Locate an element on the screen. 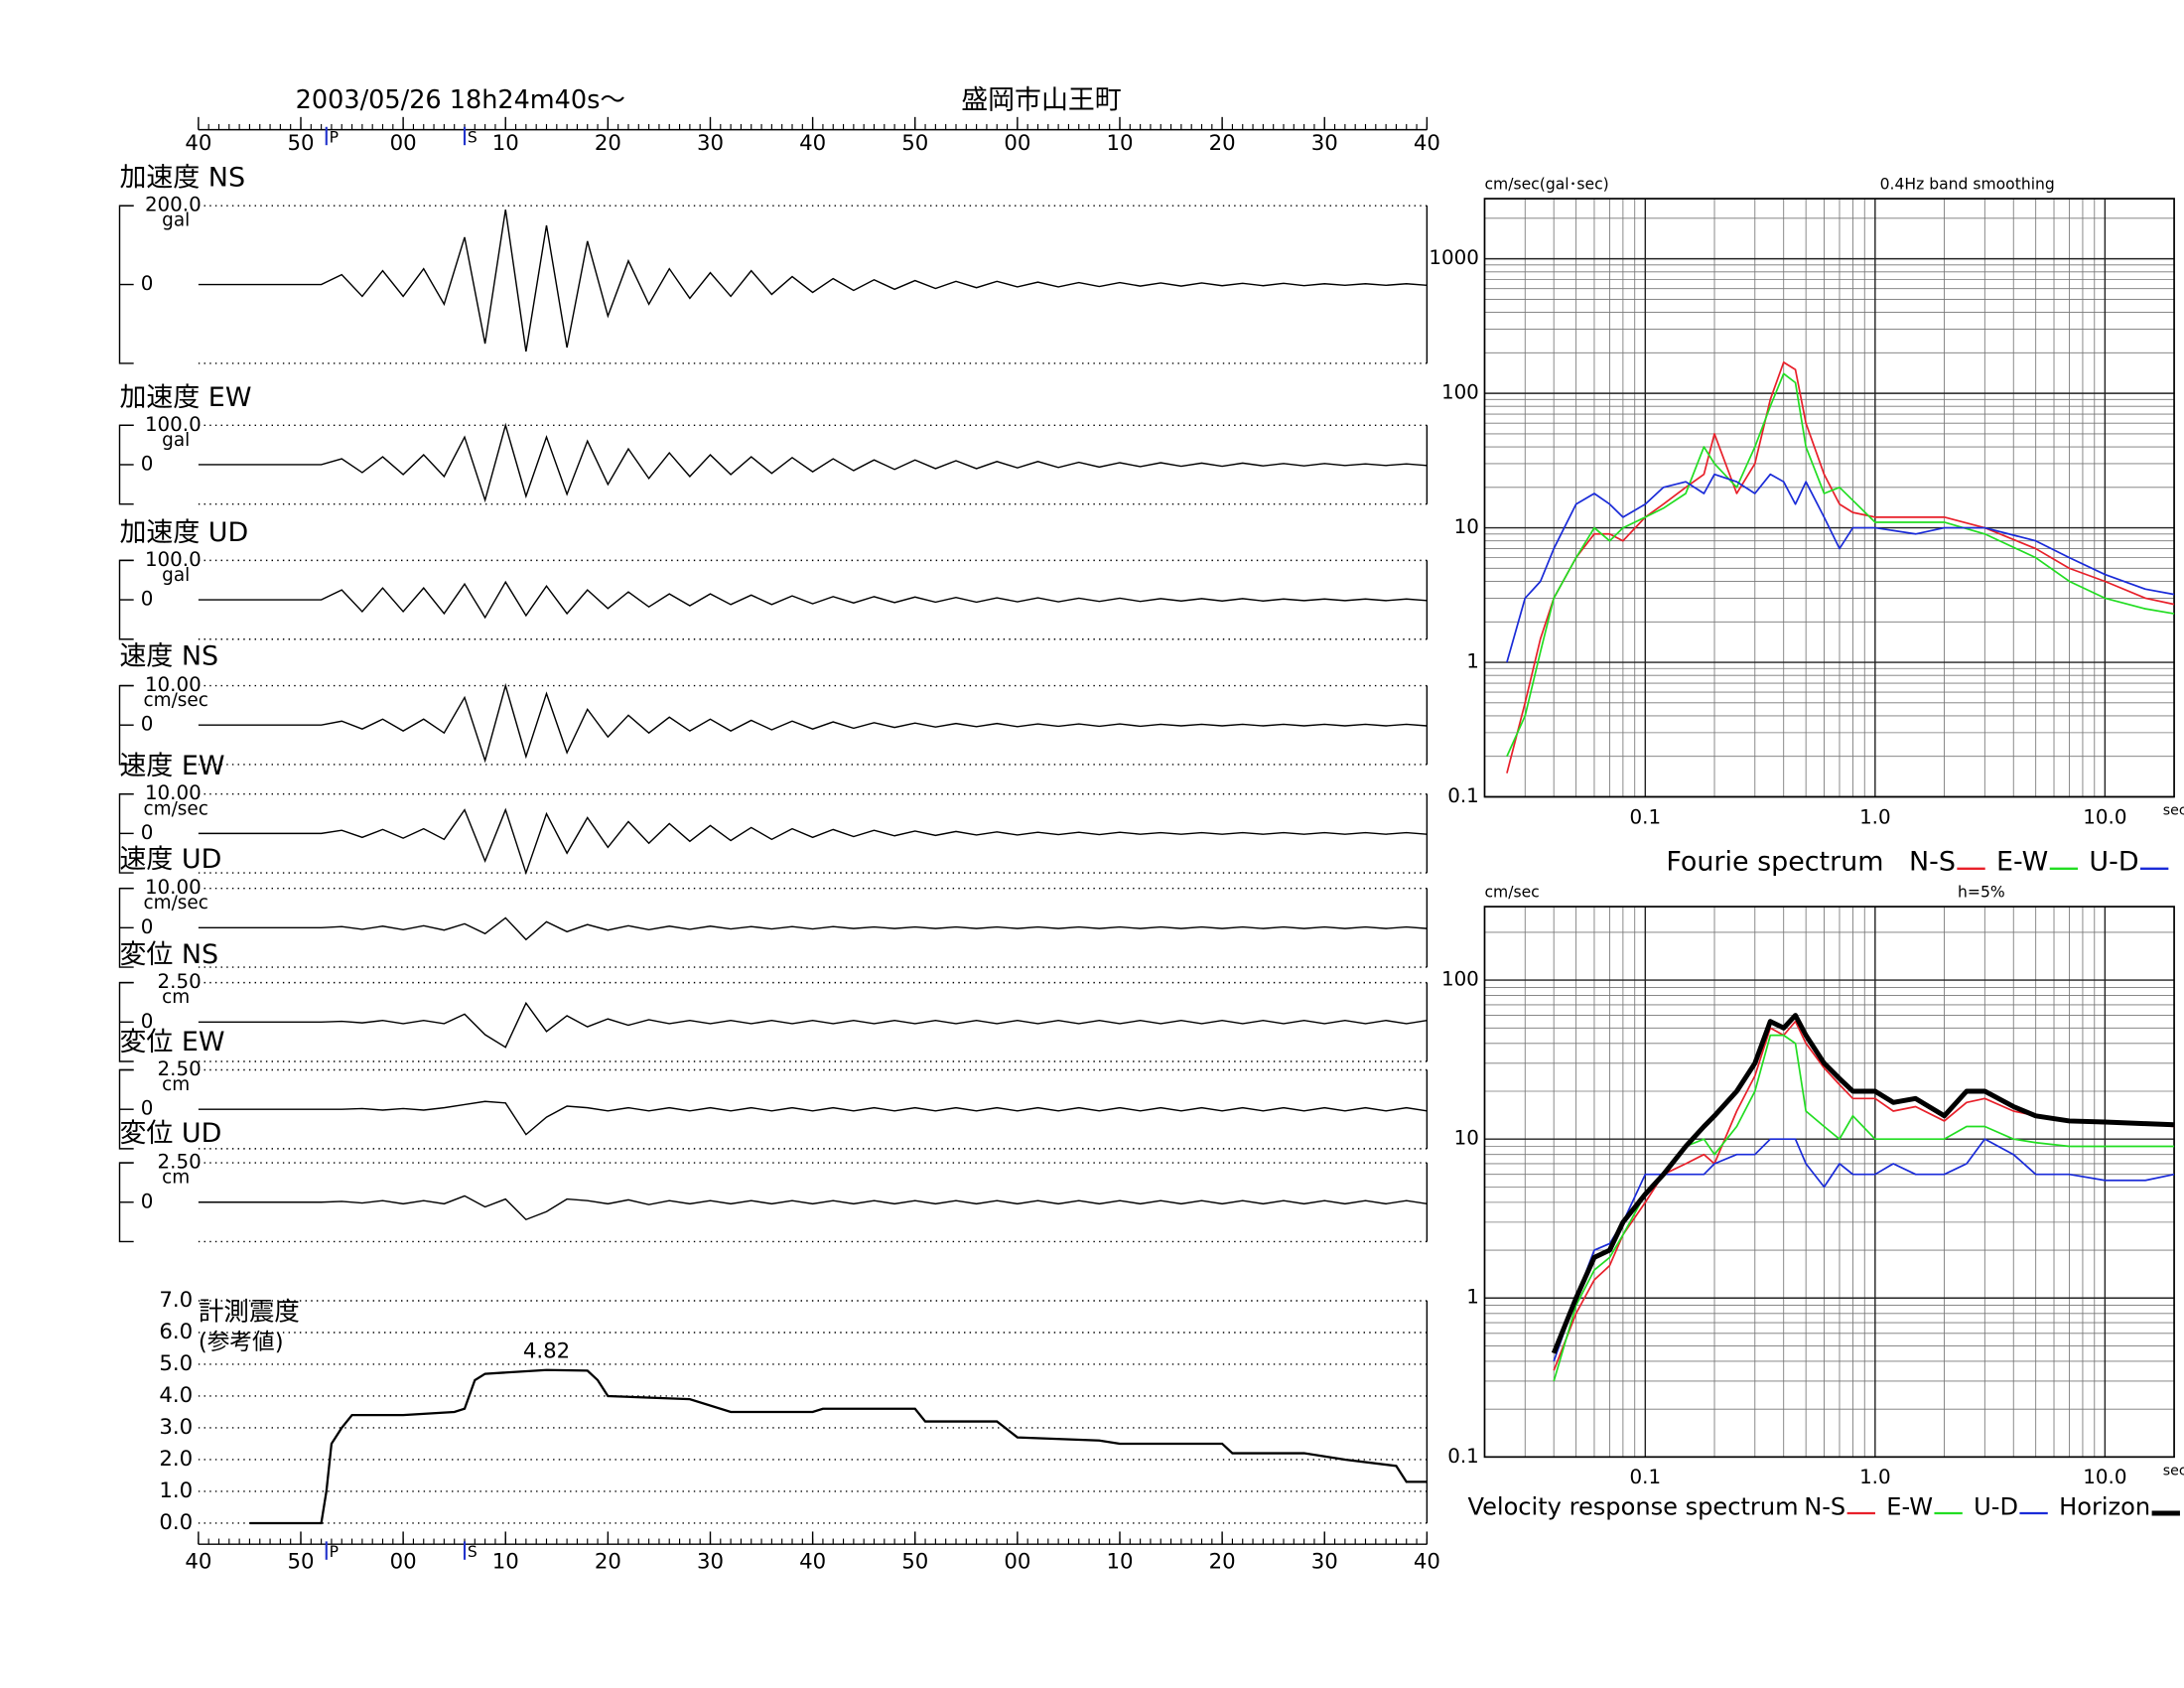  legend-label: N-S is located at coordinates (1932, 862).